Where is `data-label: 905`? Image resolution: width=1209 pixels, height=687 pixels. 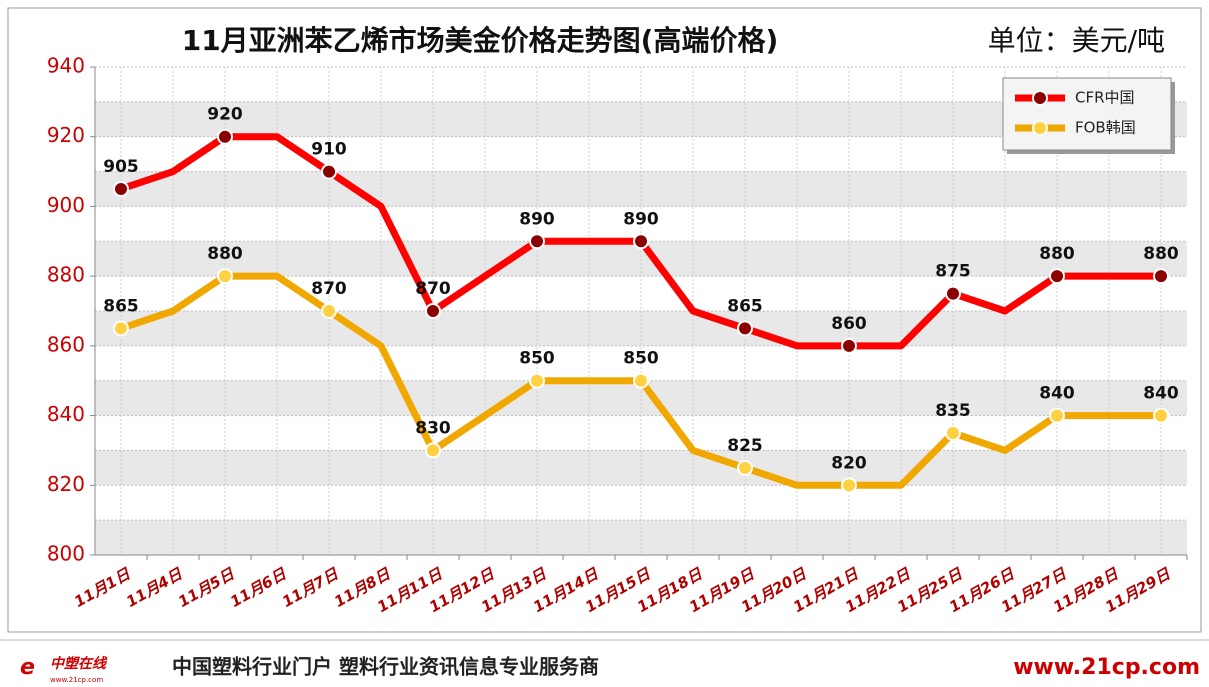
data-label: 905 is located at coordinates (121, 167).